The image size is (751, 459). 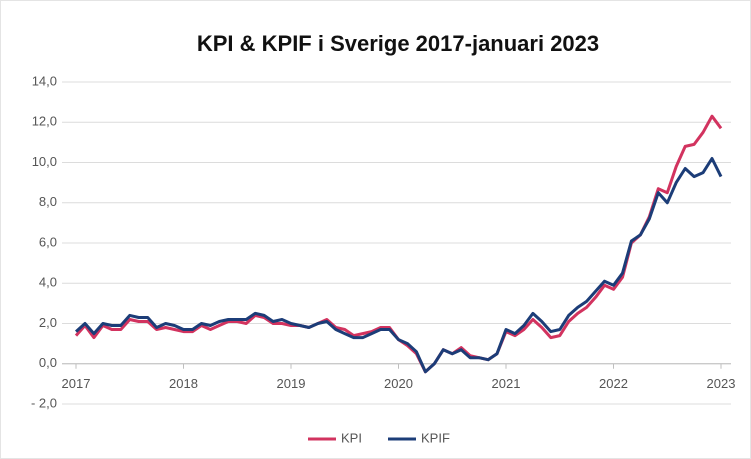 What do you see at coordinates (291, 383) in the screenshot?
I see `x-tick-label: 2019` at bounding box center [291, 383].